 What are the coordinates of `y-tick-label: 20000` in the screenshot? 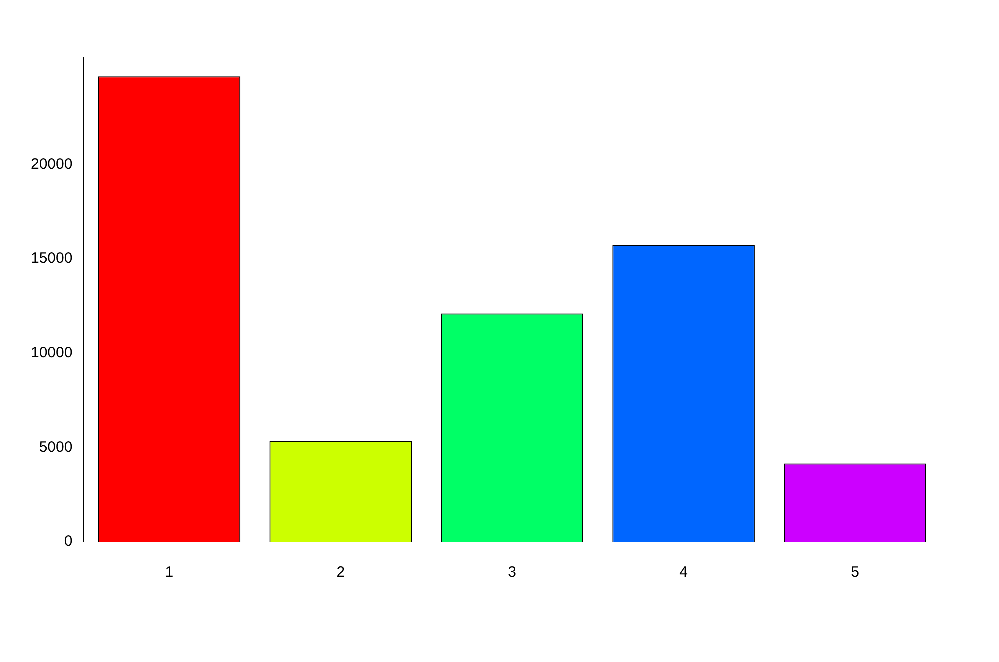 It's located at (51, 164).